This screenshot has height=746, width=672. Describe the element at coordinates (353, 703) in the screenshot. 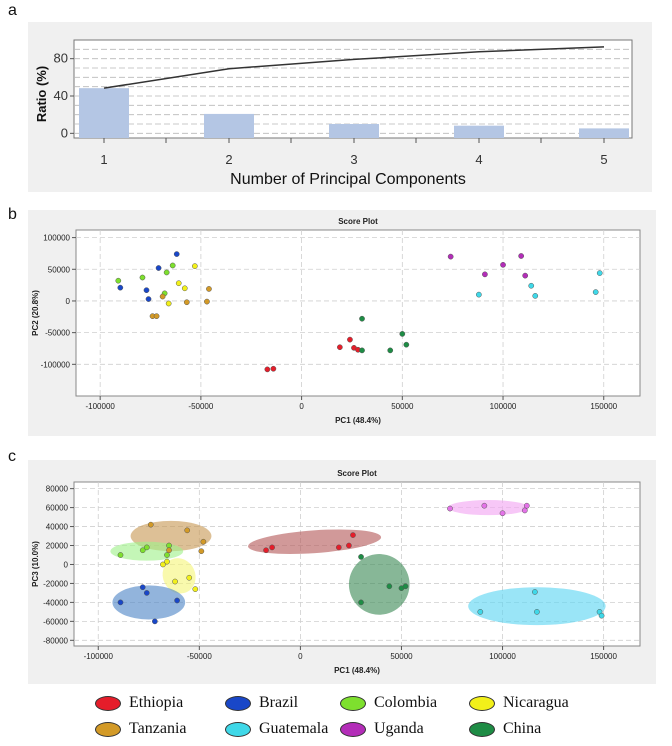

I see `legend-swatch-colombia` at that location.